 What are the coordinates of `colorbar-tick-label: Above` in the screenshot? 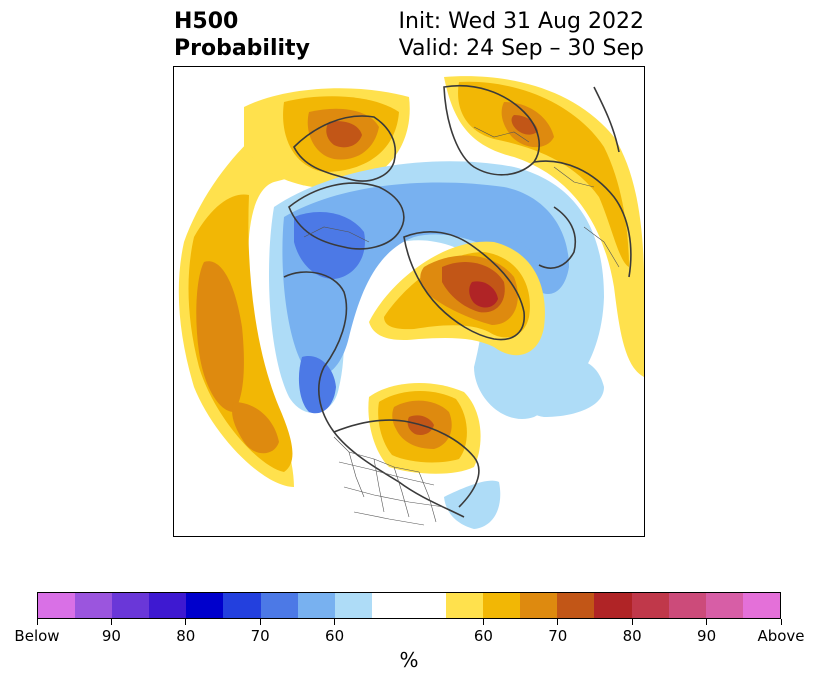 It's located at (781, 636).